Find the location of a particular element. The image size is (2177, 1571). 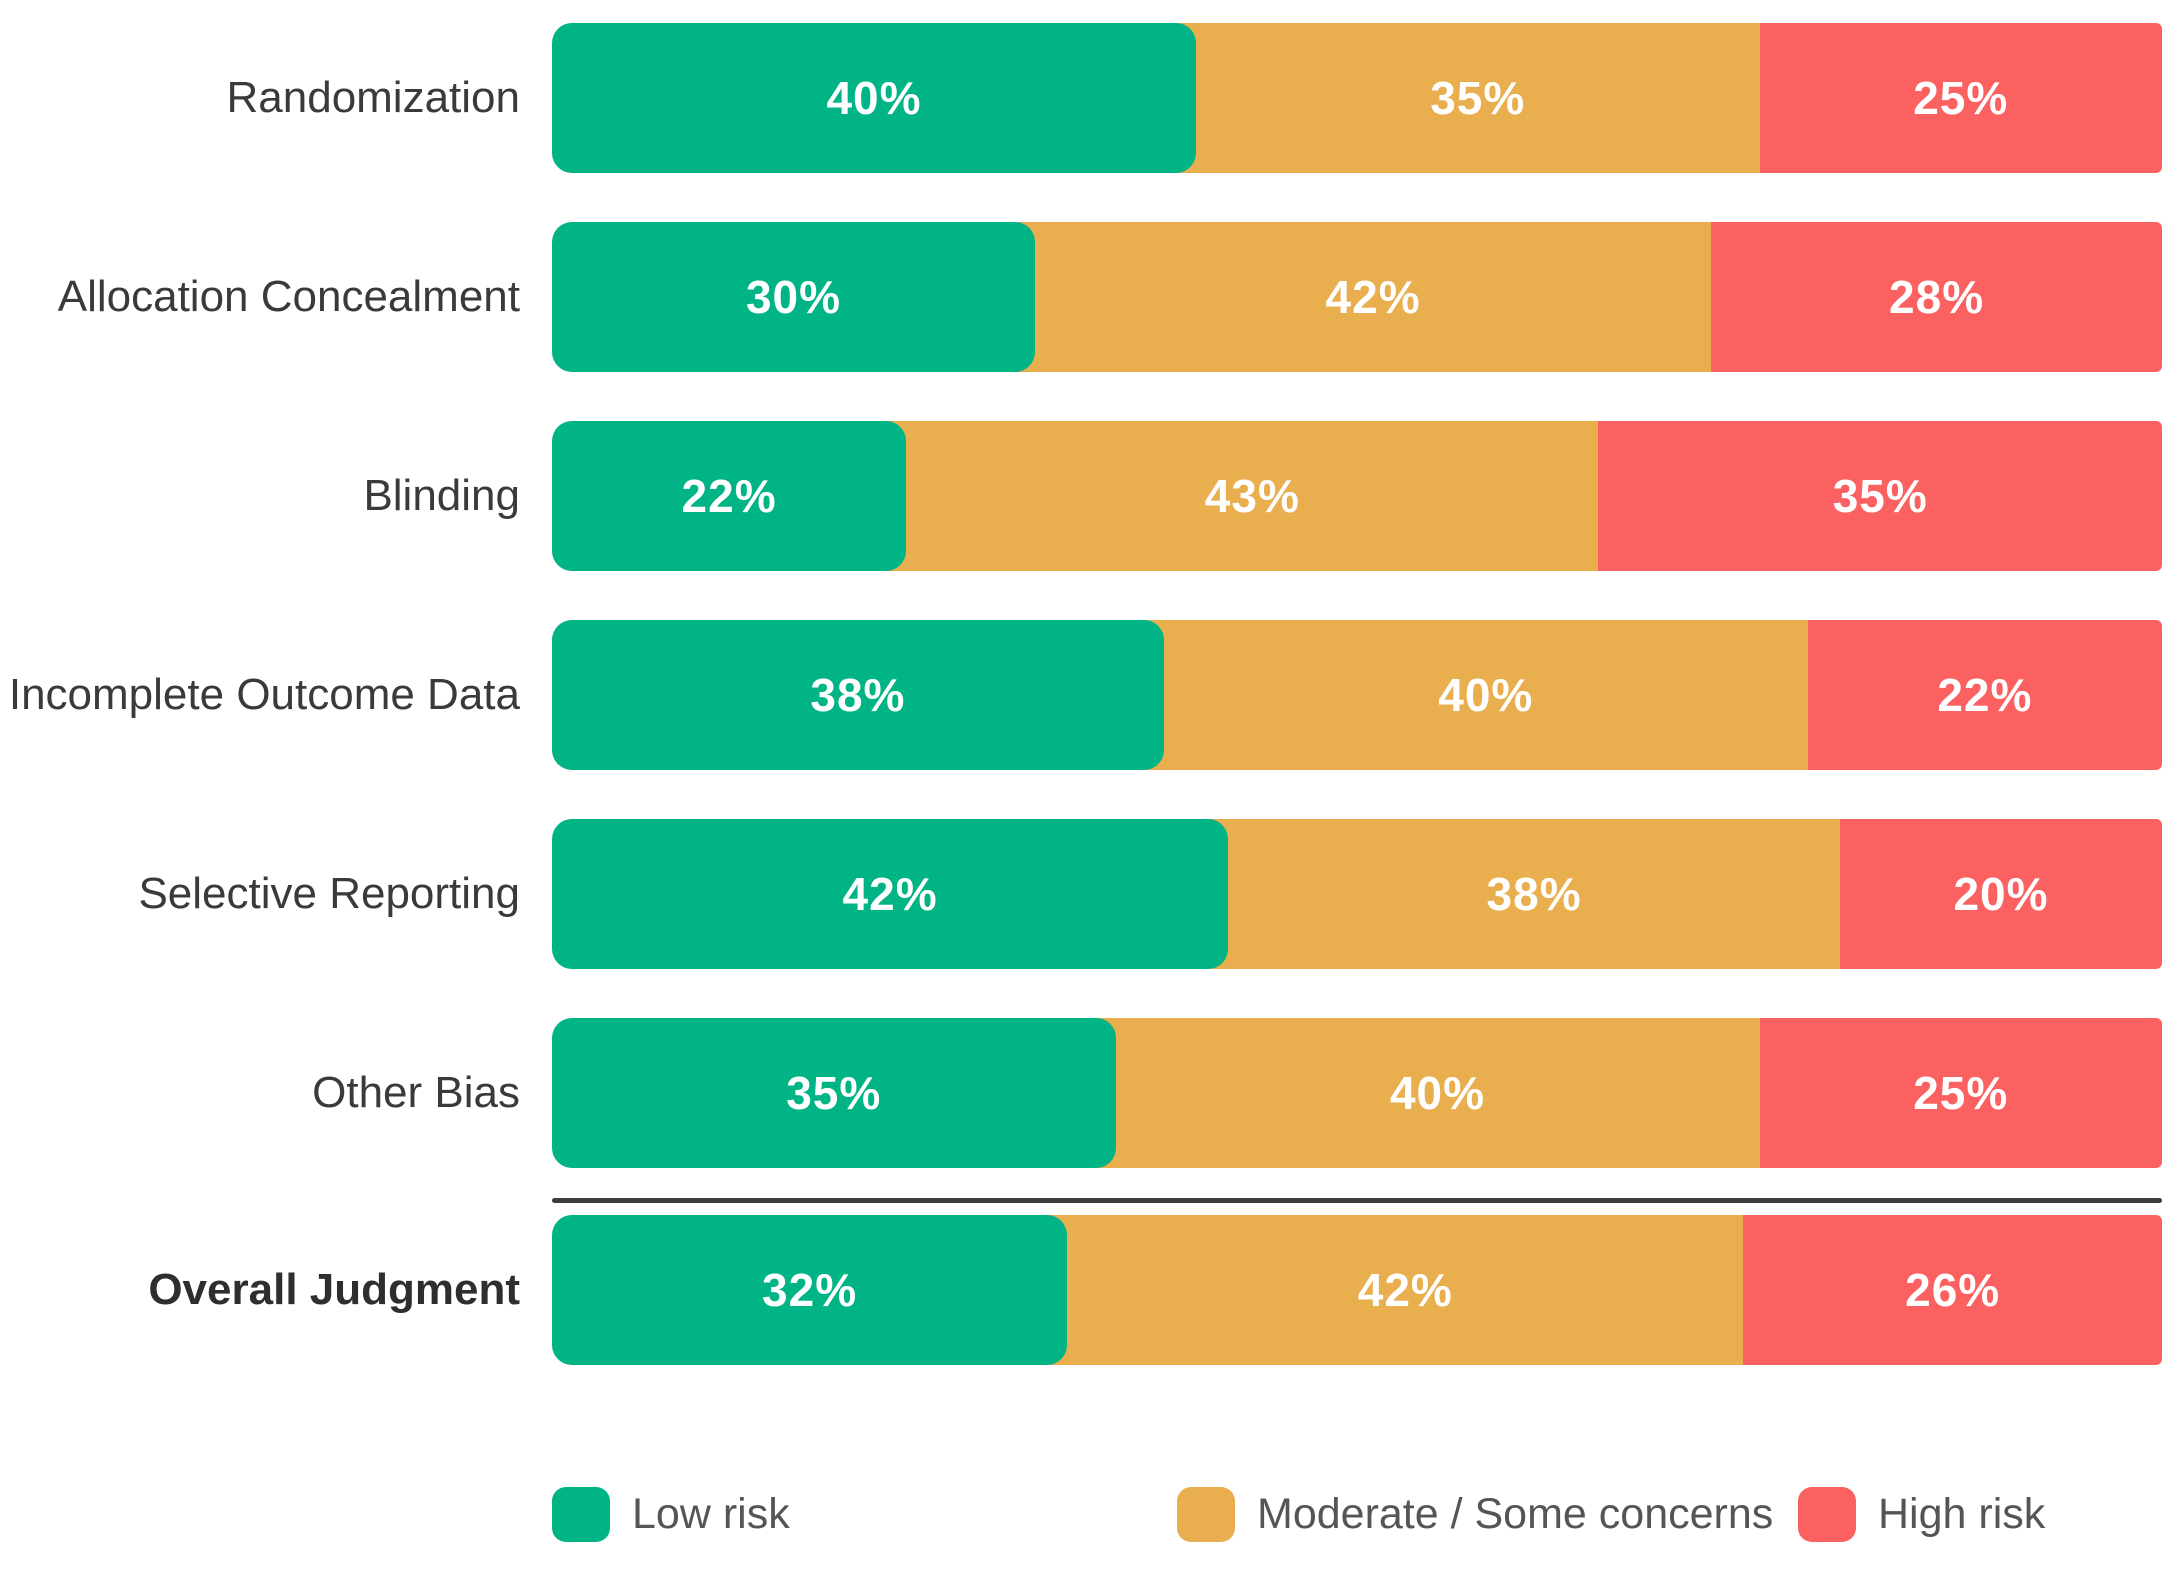

segment-high-risk: 28% is located at coordinates (1936, 297).